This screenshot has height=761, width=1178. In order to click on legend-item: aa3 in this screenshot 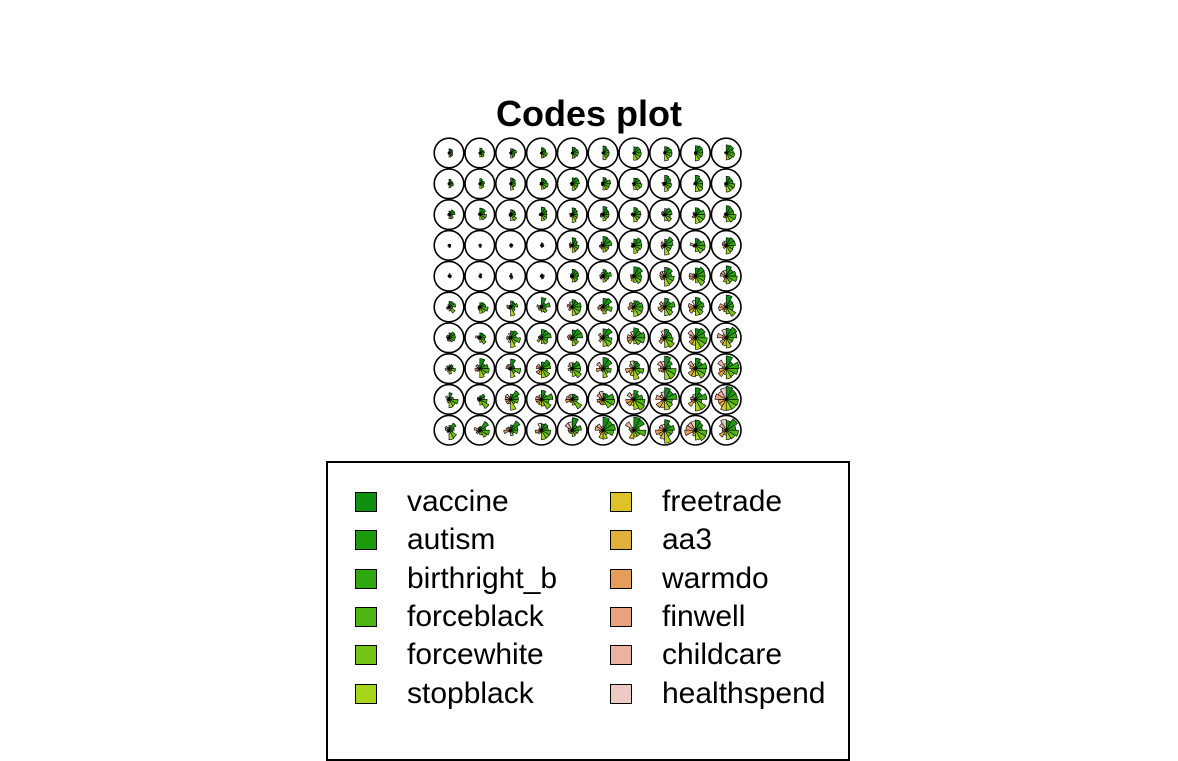, I will do `click(717, 540)`.